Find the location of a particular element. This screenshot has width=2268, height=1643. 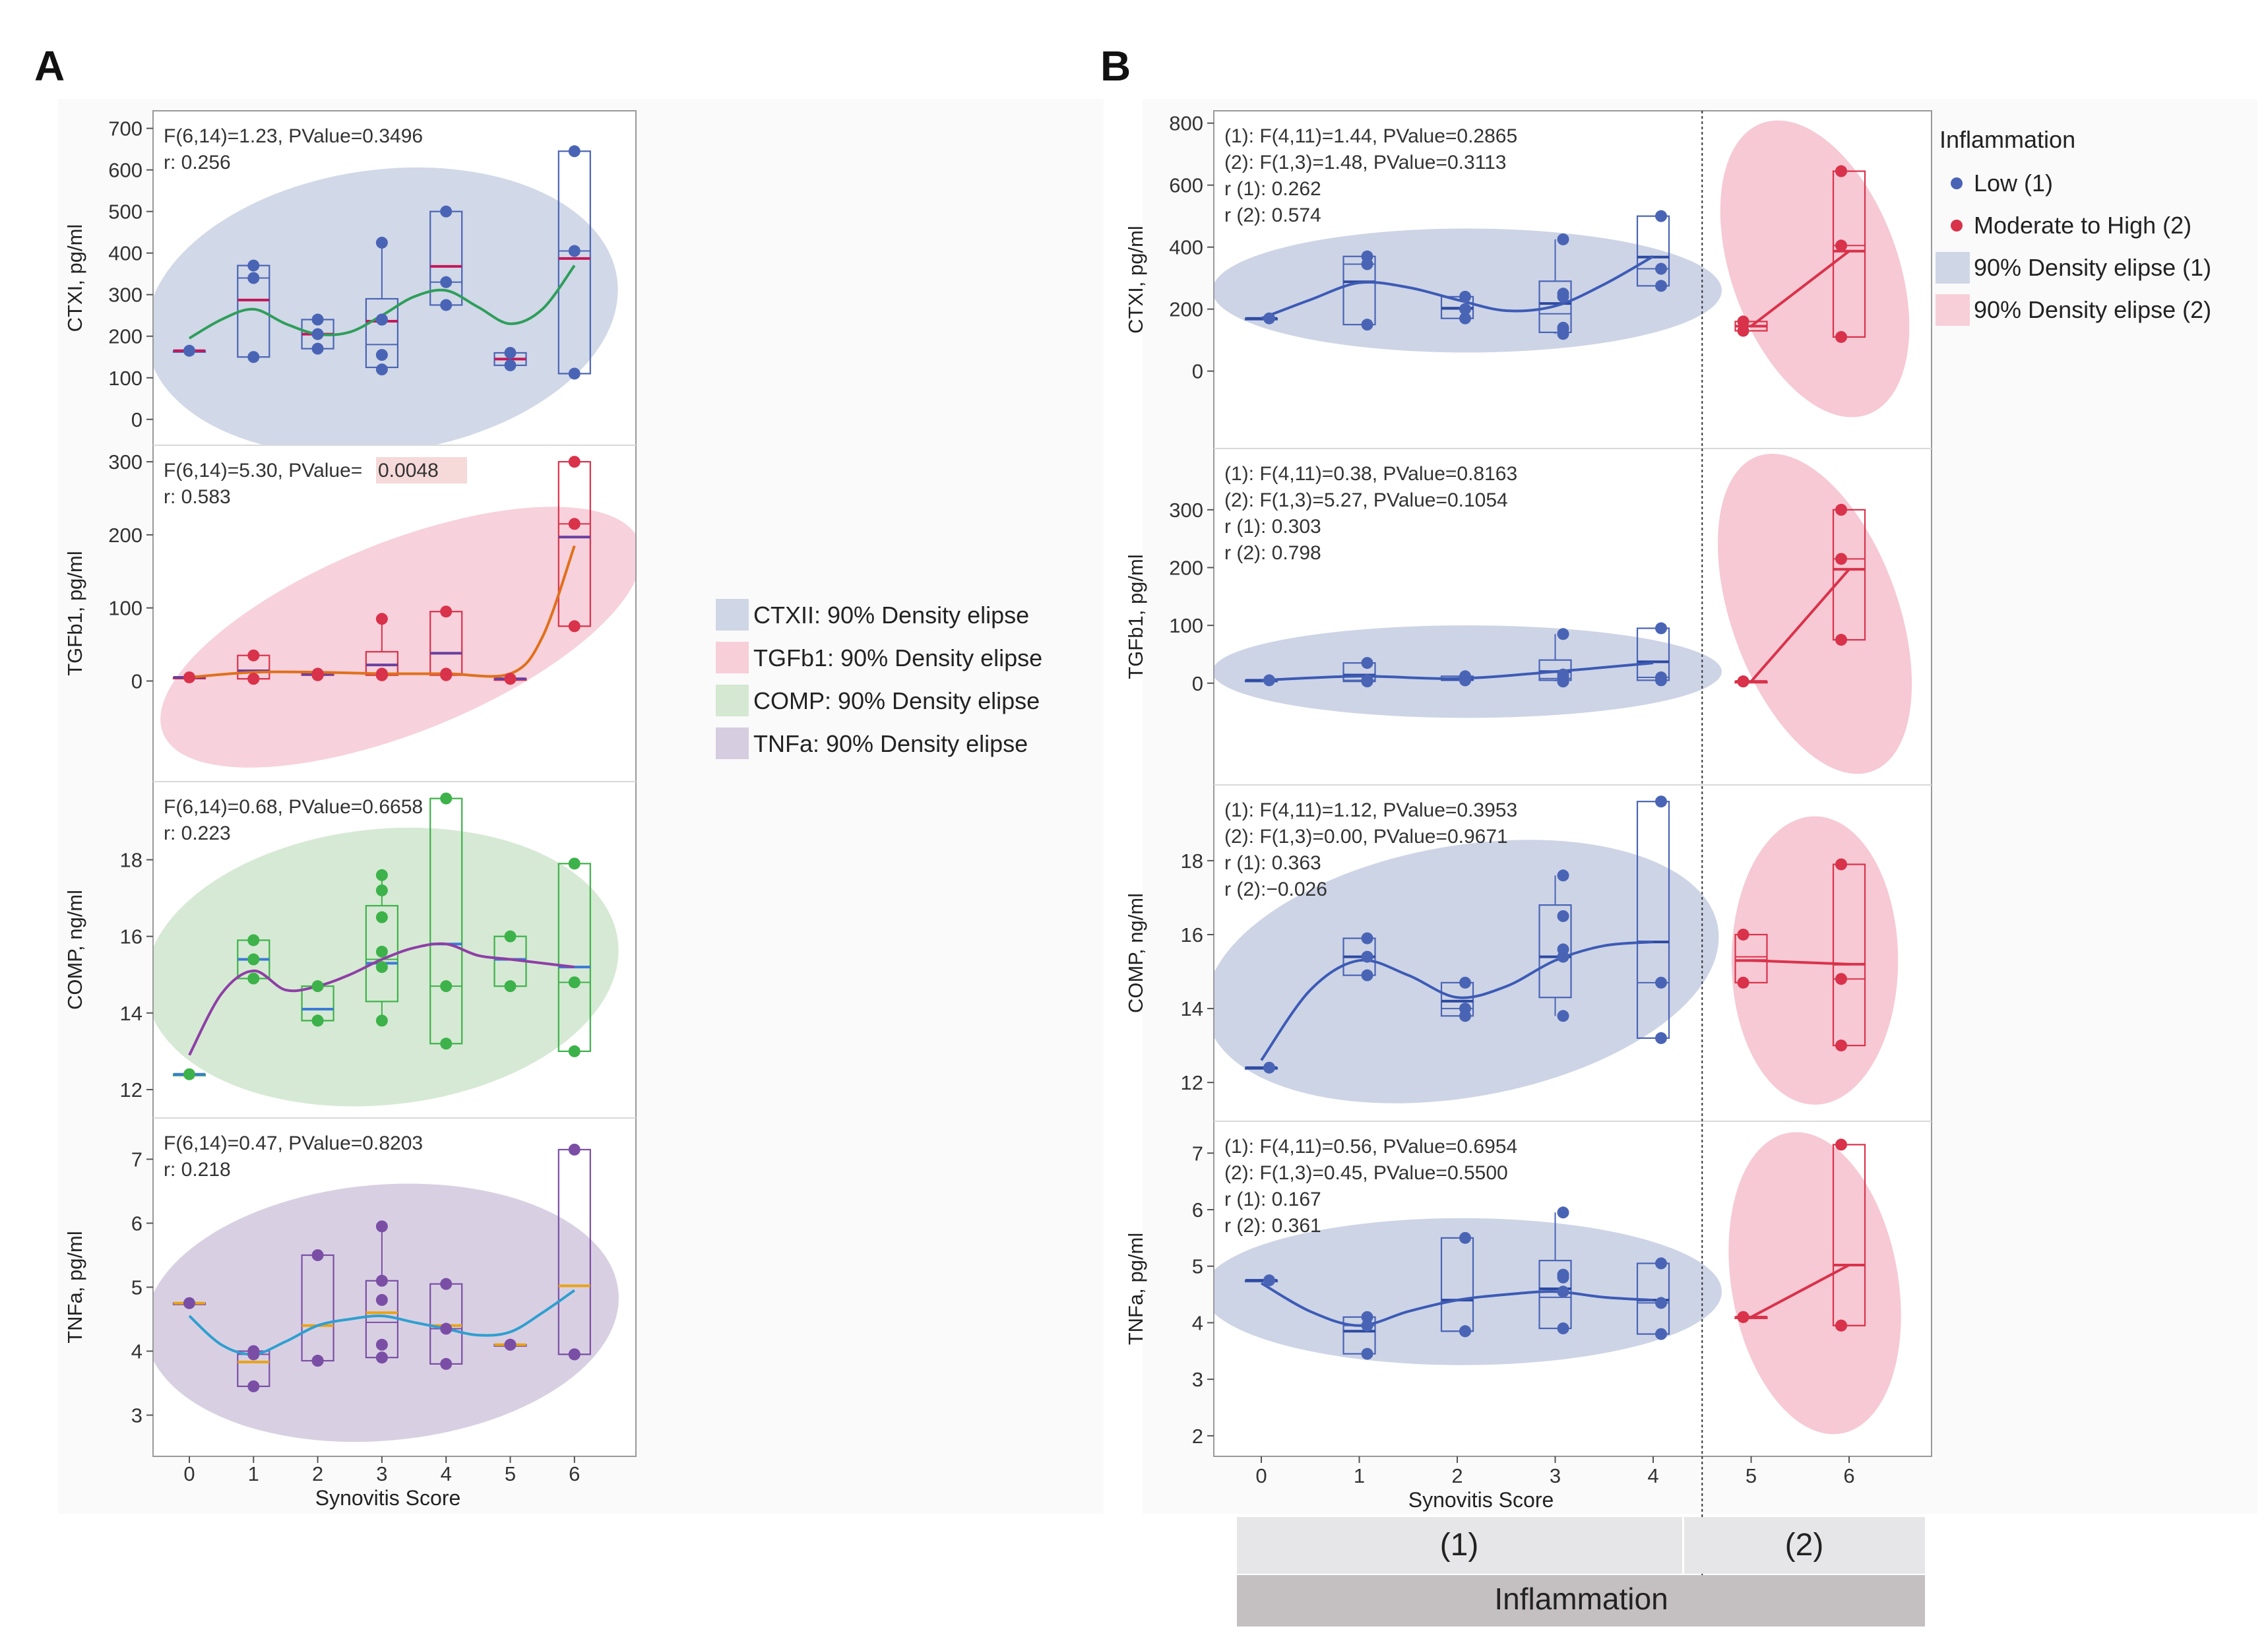

stat-line: (1): F(4,11)=0.56, PValue=0.6954 is located at coordinates (1370, 1147).